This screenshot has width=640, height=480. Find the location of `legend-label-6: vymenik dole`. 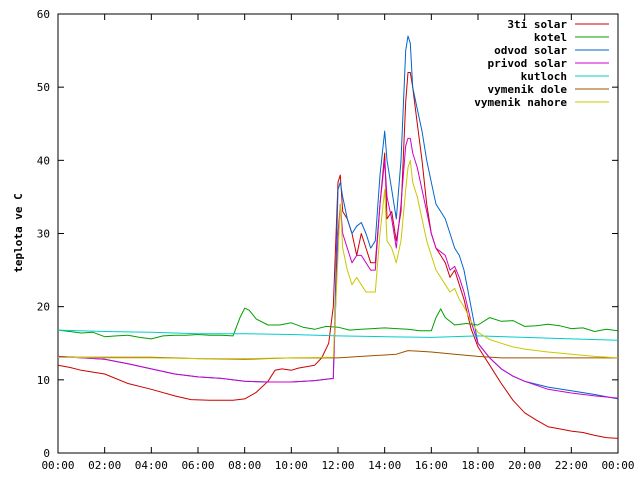

legend-label-6: vymenik dole is located at coordinates (528, 89).